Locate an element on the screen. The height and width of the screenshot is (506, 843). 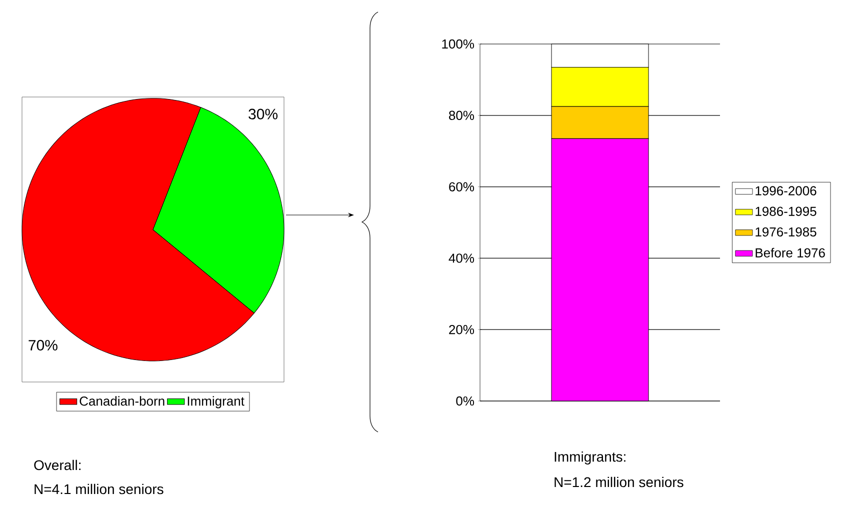
data-label: 70% is located at coordinates (43, 345).